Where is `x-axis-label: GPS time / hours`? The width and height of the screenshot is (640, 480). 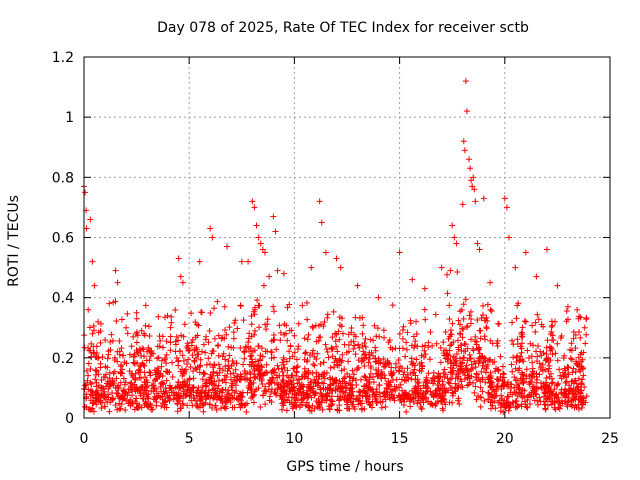 x-axis-label: GPS time / hours is located at coordinates (344, 467).